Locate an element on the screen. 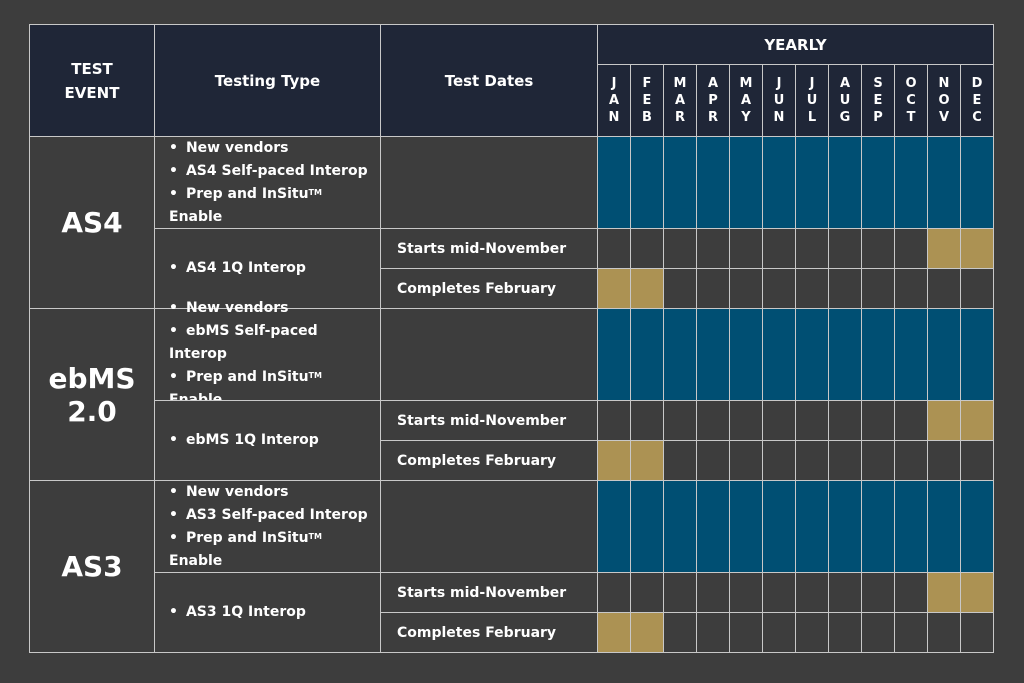  header-yearly: YEARLY is located at coordinates (795, 44).